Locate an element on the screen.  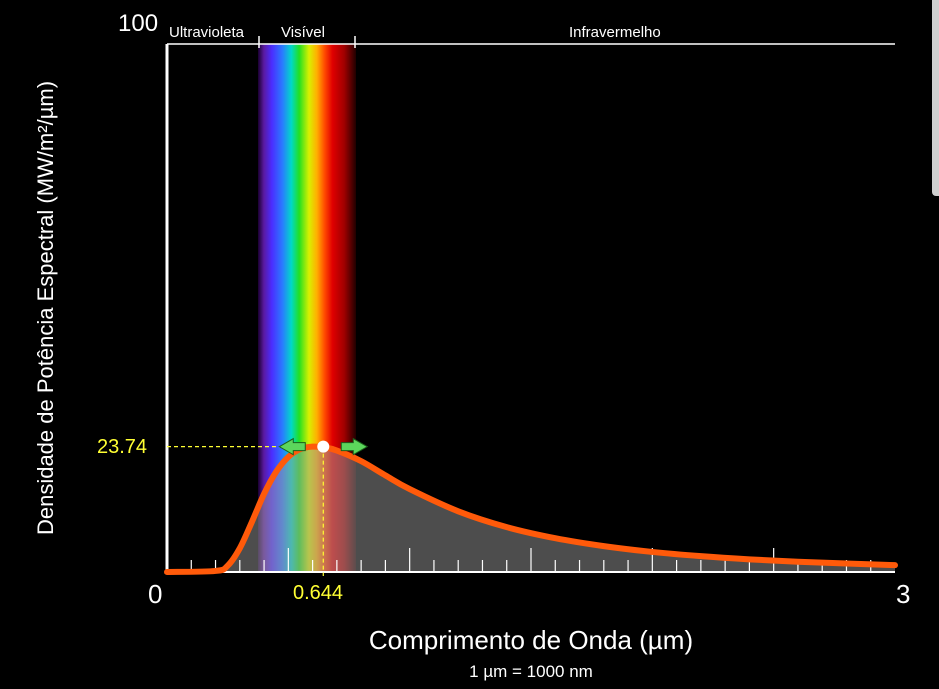
curve-area-fill is located at coordinates (531, 509).